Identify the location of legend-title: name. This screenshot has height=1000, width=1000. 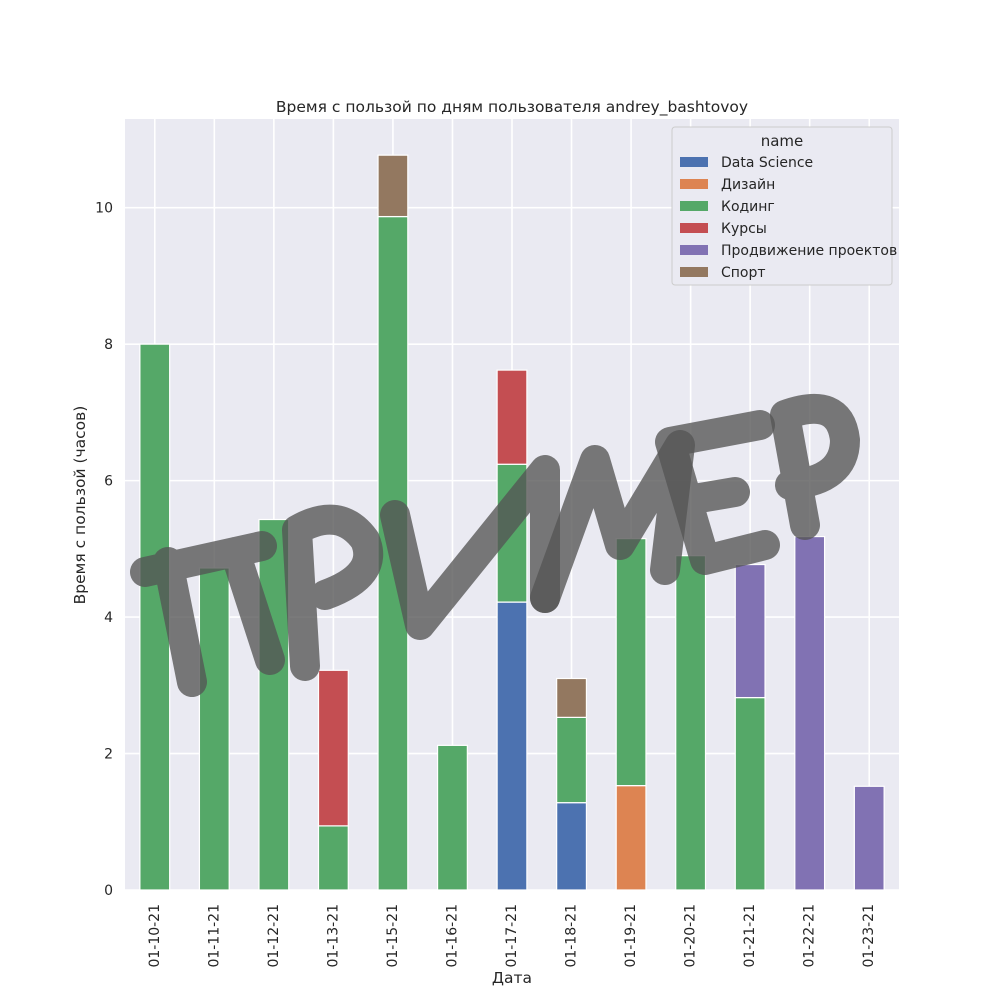
(782, 141).